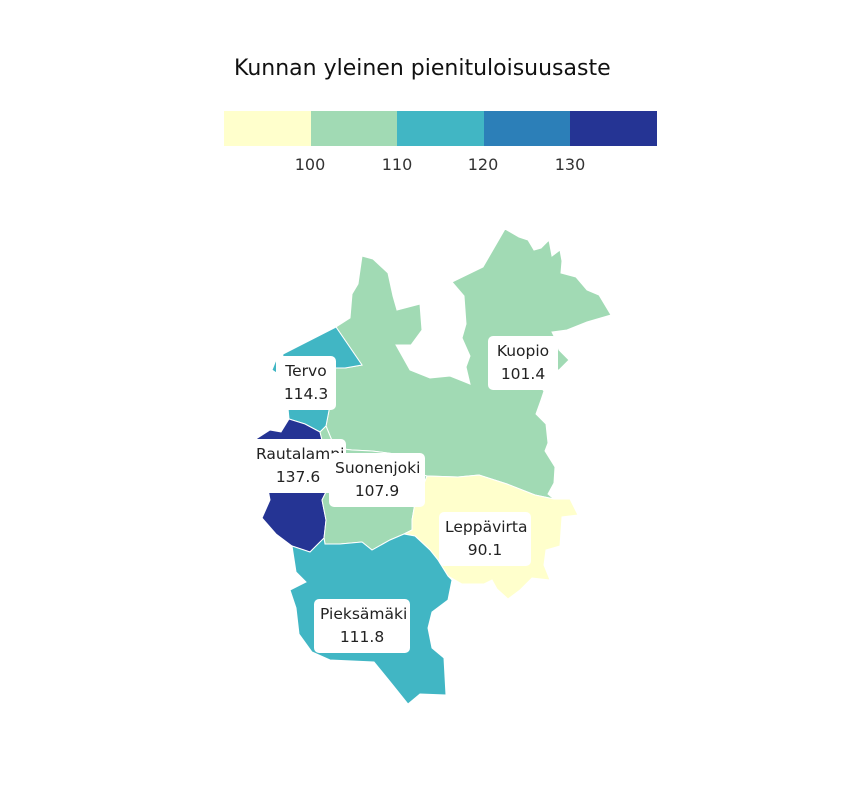 The height and width of the screenshot is (792, 864). I want to click on label-tervo: Tervo 114.3, so click(306, 383).